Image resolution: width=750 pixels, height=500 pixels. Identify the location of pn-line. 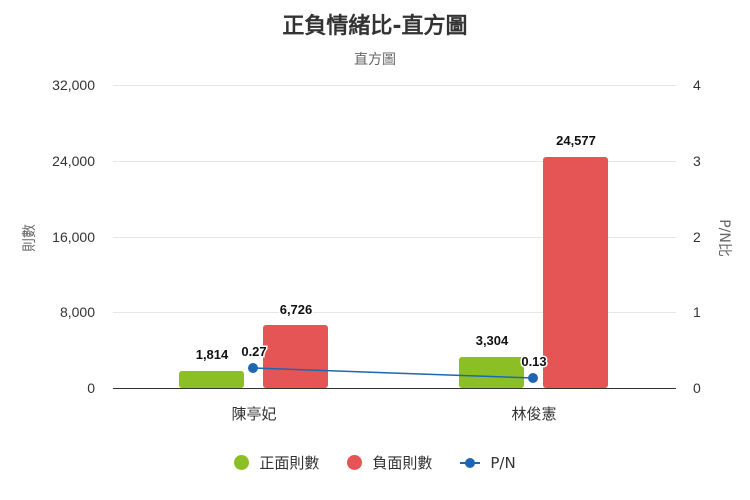
(393, 373).